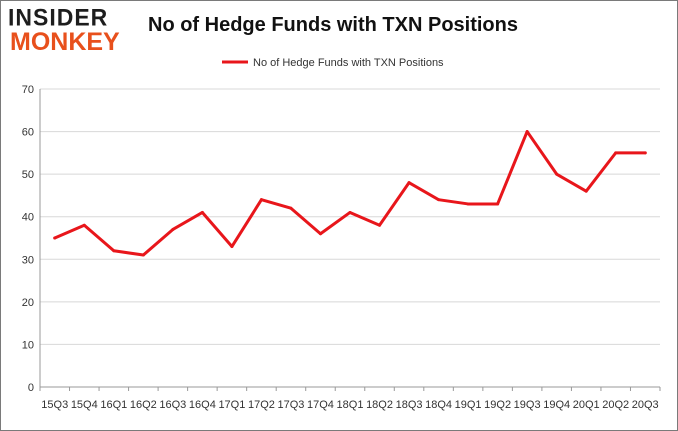 The width and height of the screenshot is (678, 431). I want to click on x-tick-label: 19Q4, so click(556, 405).